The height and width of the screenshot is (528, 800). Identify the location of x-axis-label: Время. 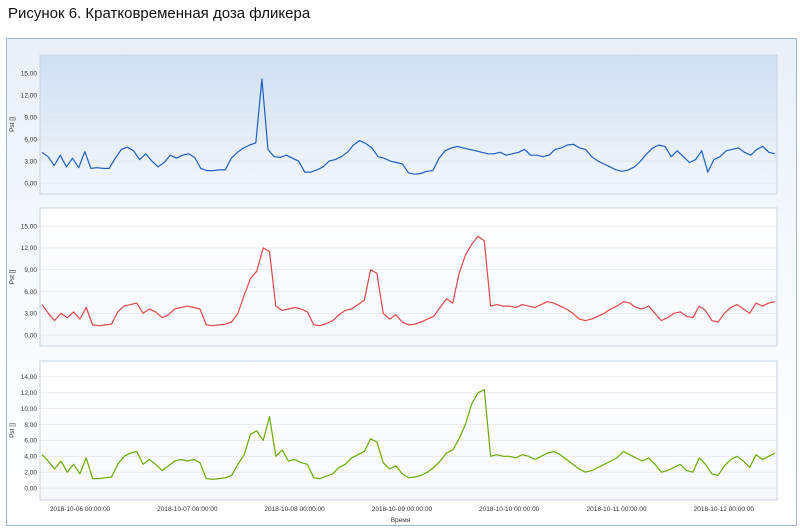
(401, 520).